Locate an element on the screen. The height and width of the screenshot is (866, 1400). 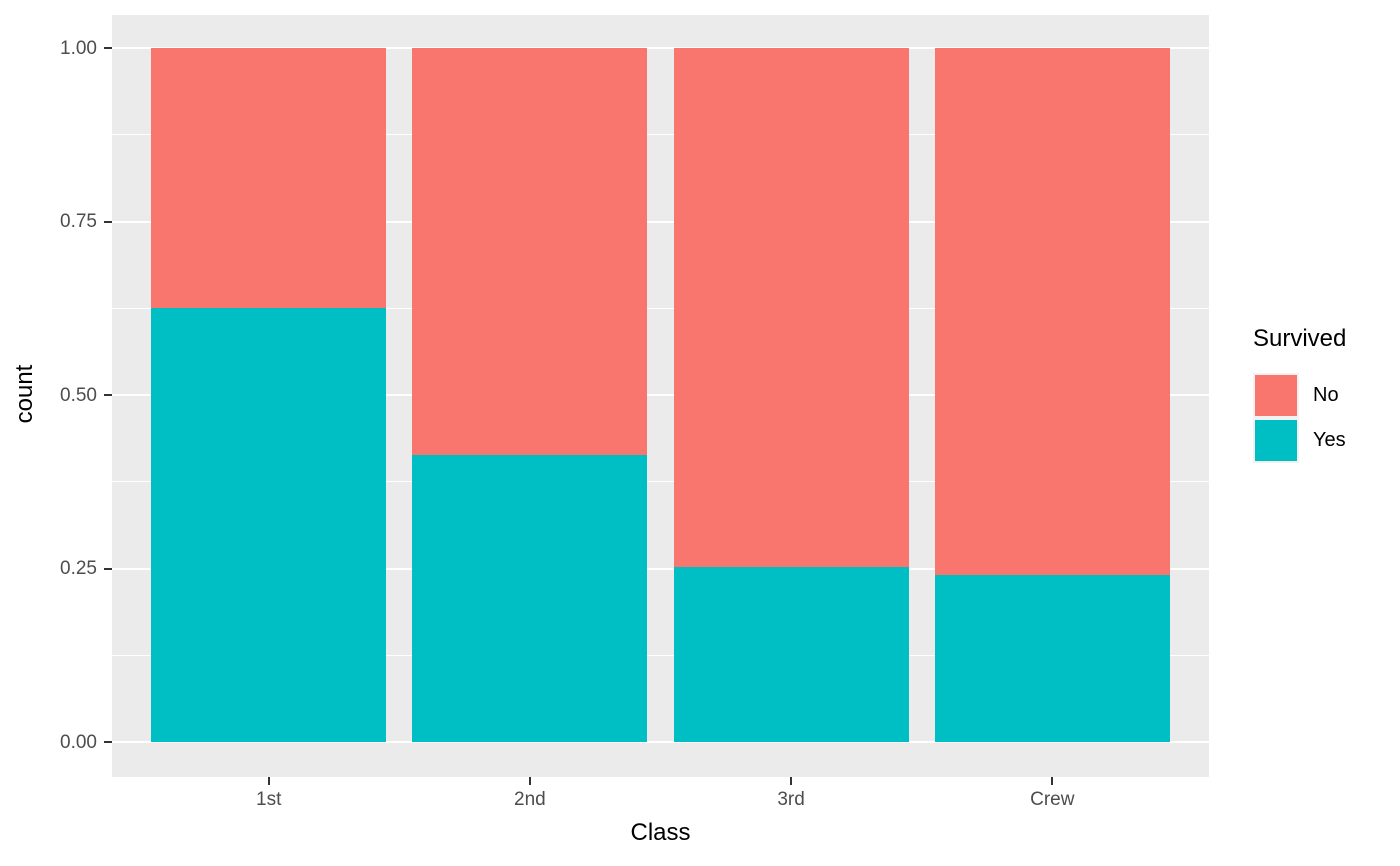
bar-segment-2nd-yes is located at coordinates (530, 598).